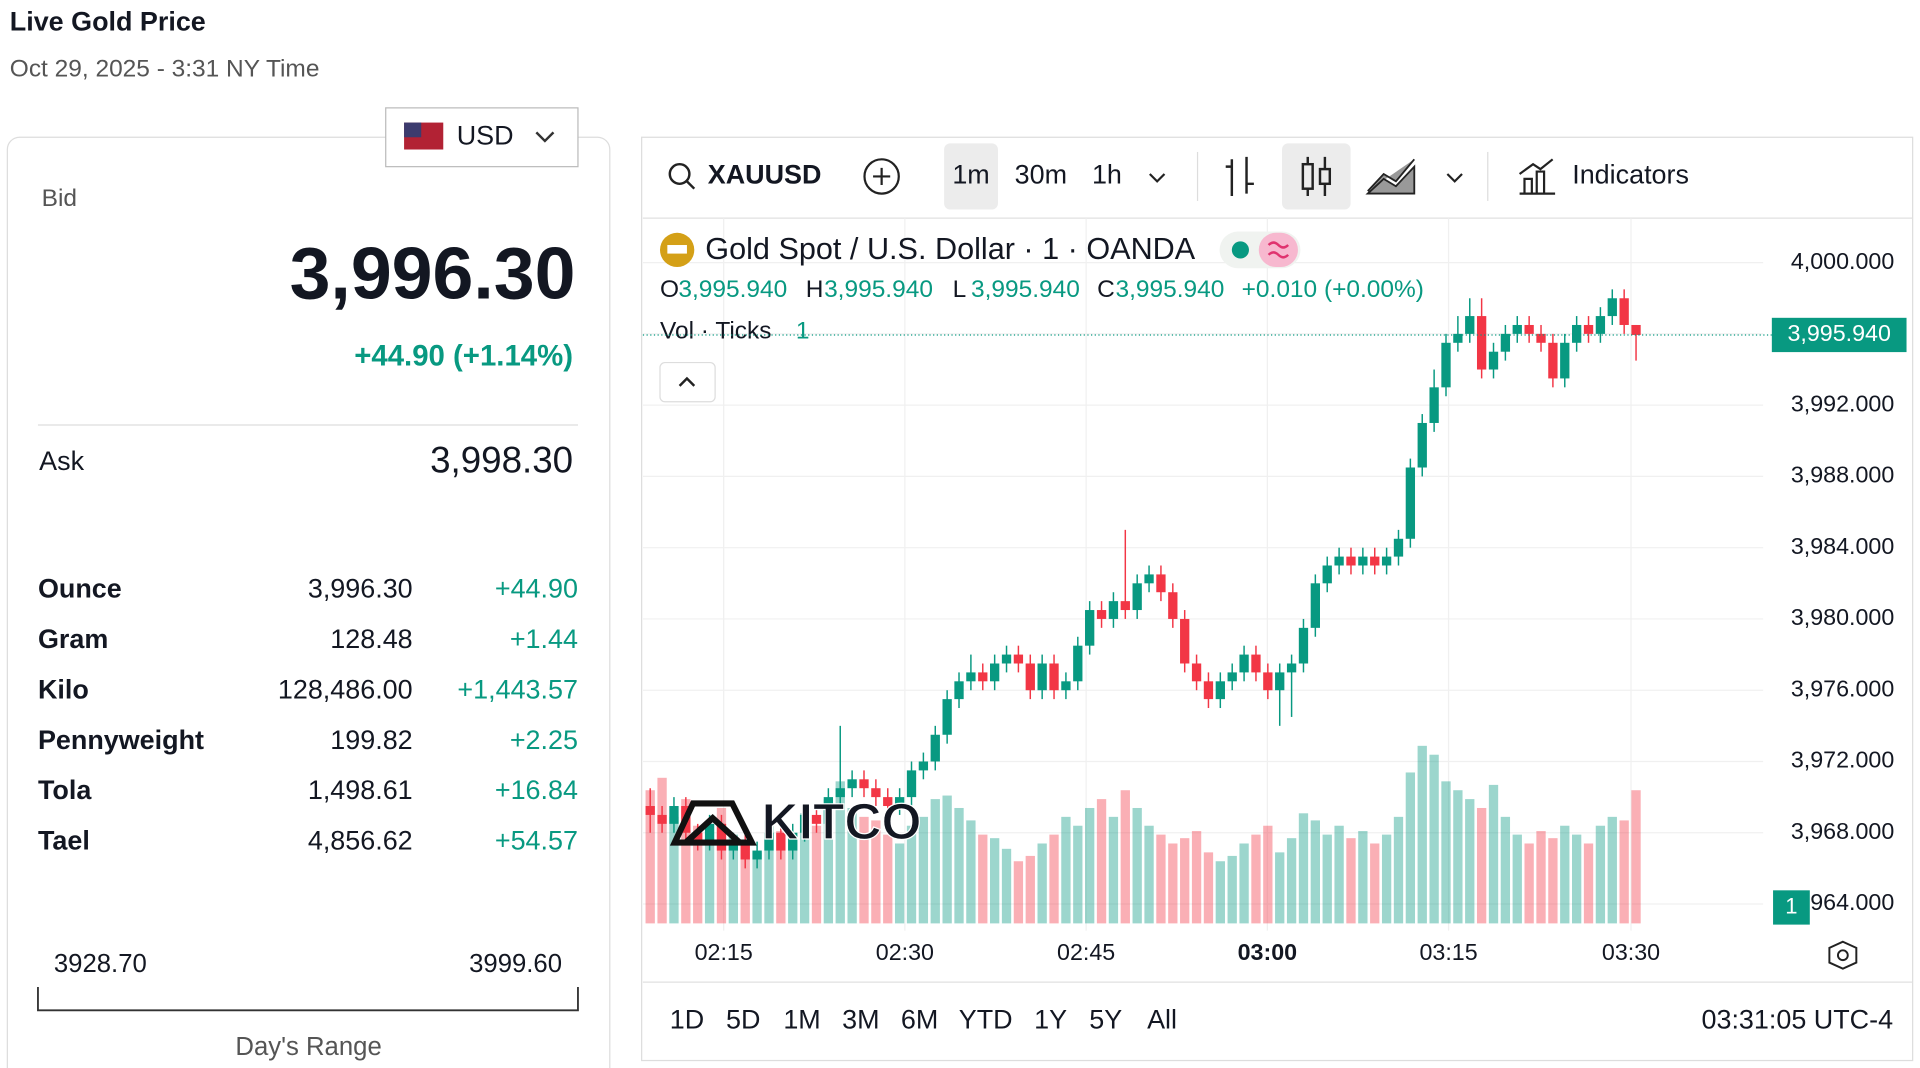 This screenshot has height=1068, width=1920. I want to click on currency-select: USD, so click(482, 137).